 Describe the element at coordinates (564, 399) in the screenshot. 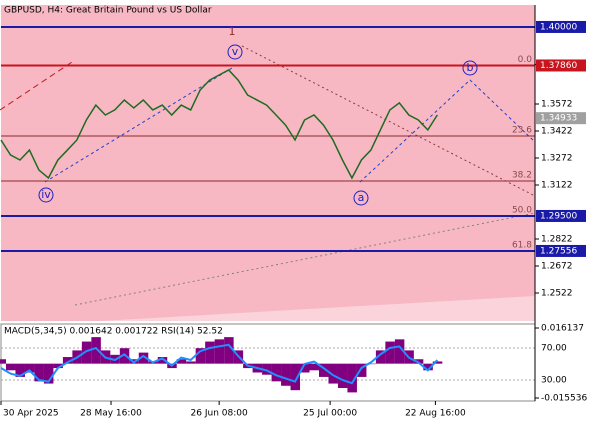

I see `y-tick-label: -0.015536` at that location.